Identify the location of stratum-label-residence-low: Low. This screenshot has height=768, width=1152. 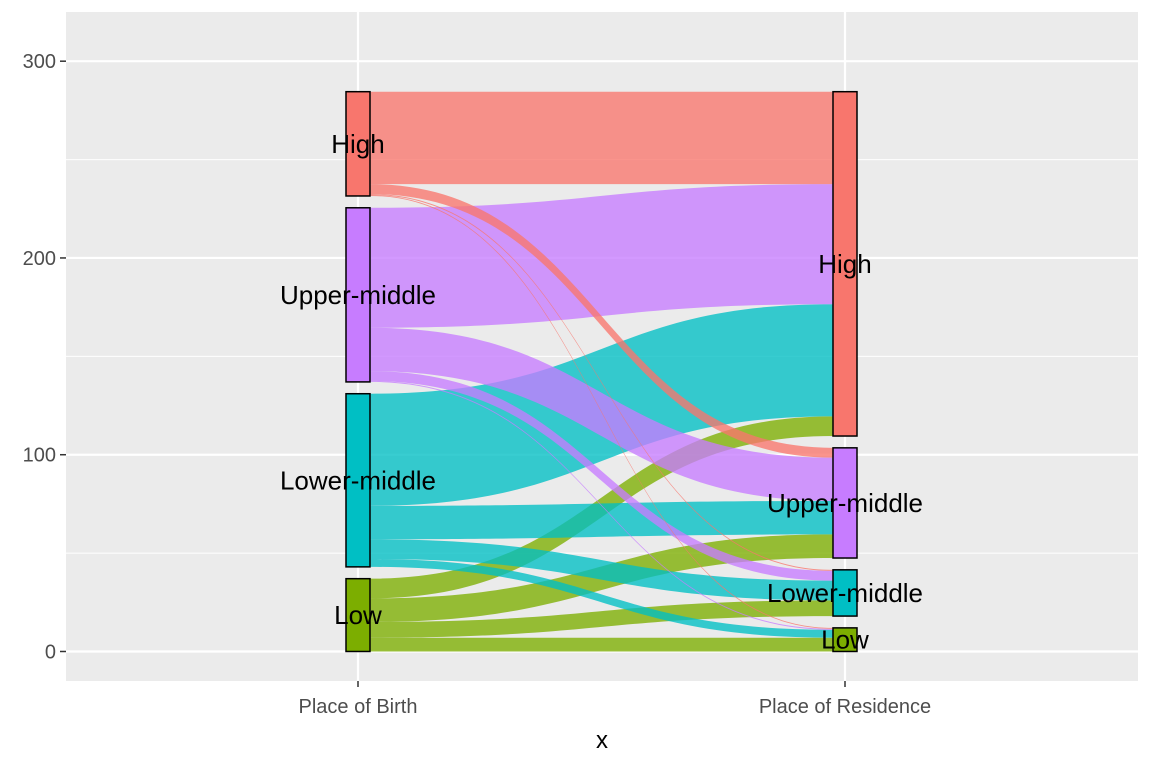
(845, 640).